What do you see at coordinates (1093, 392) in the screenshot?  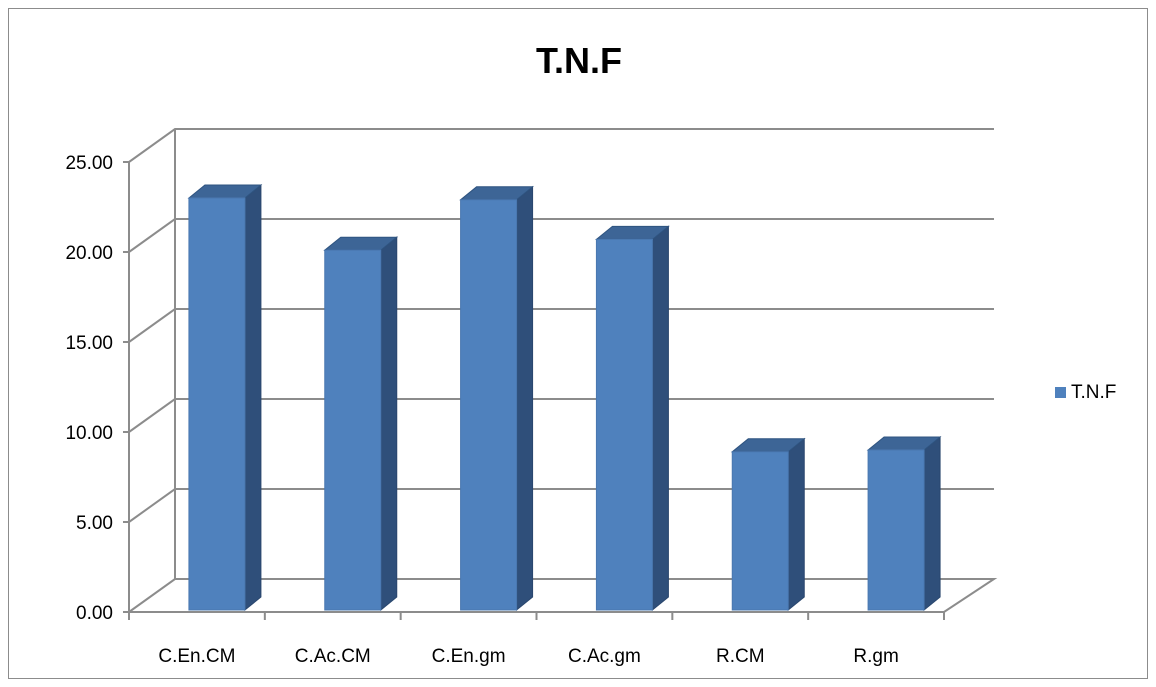 I see `legend-label: T.N.F` at bounding box center [1093, 392].